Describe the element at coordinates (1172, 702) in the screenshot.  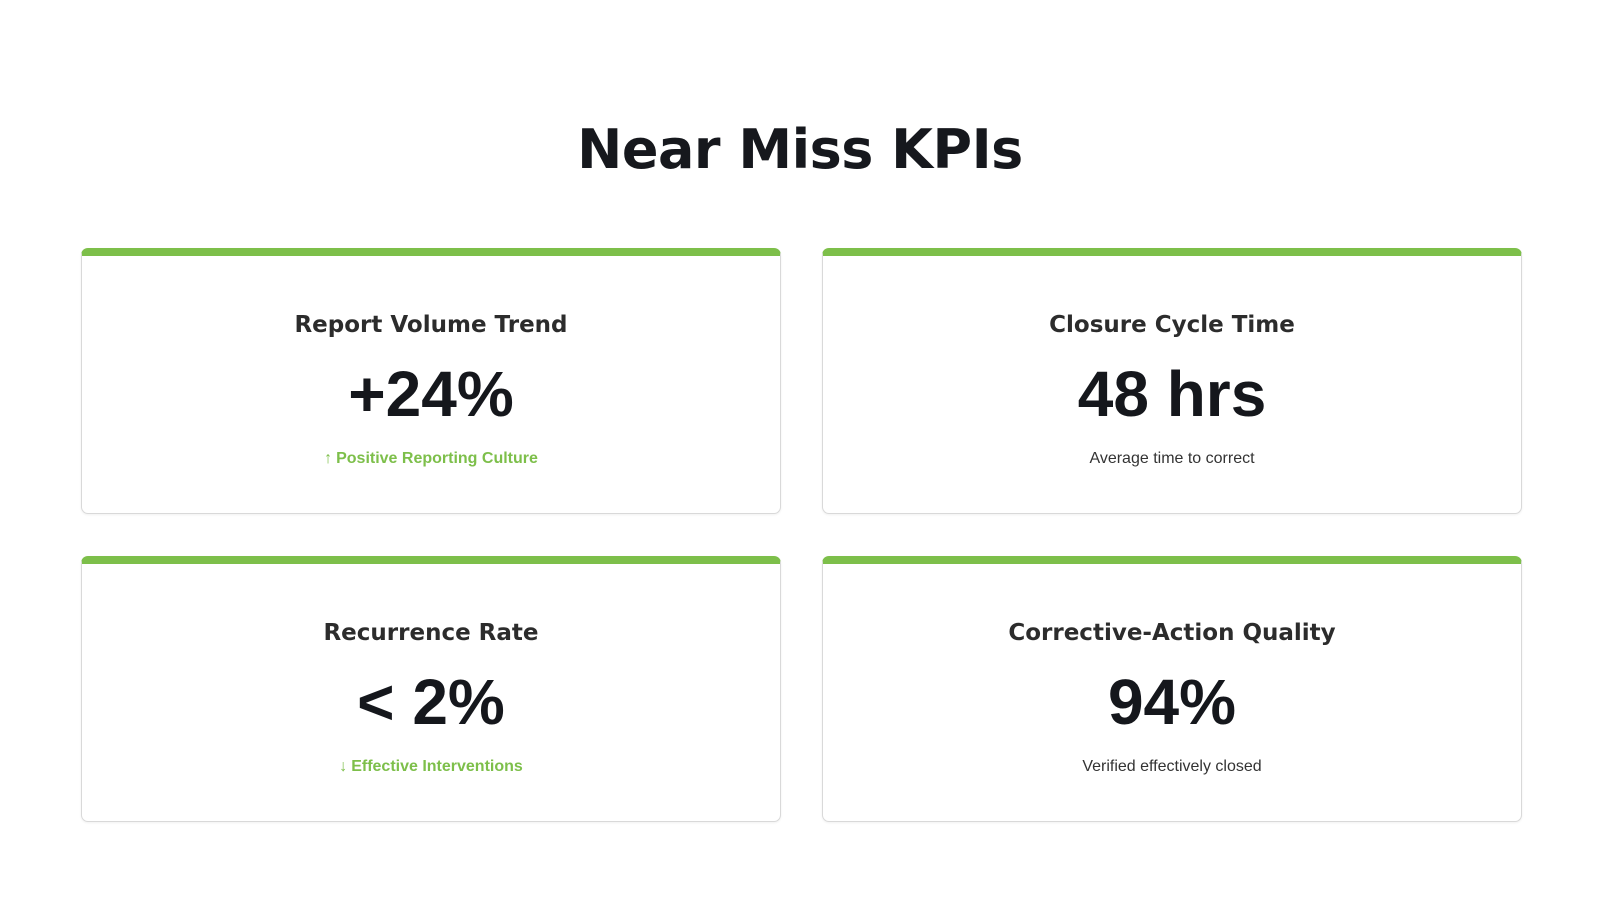
I see `kpi-value: 94%` at that location.